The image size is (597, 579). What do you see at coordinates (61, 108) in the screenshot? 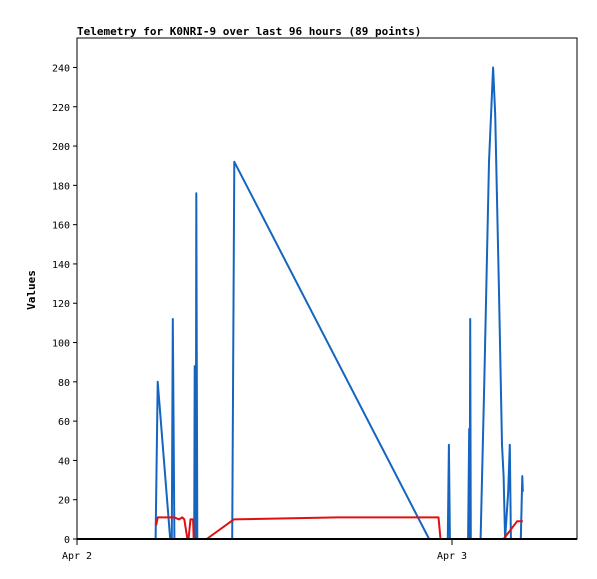
I see `y-tick-label: 220` at bounding box center [61, 108].